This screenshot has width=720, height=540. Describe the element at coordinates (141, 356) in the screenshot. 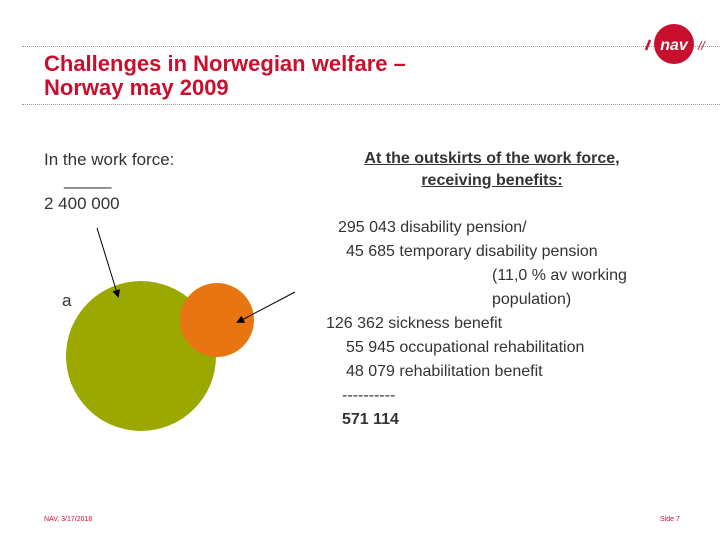

I see `workforce-circle` at that location.